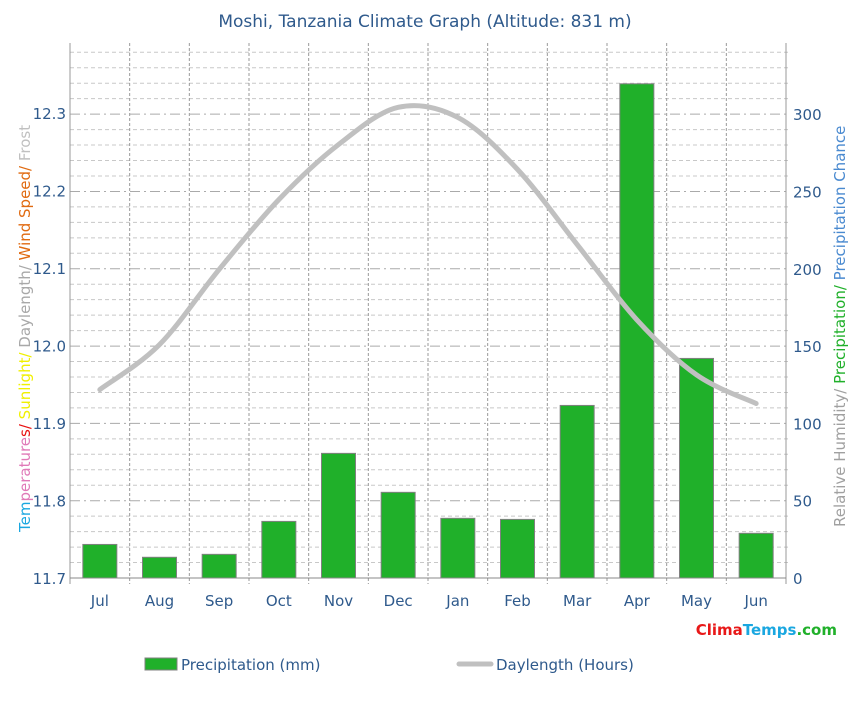 The height and width of the screenshot is (719, 851). I want to click on left-axis-ticks: 11.7 11.8 11.9 12.0 12.1 12.2 12.3, so click(49, 346).